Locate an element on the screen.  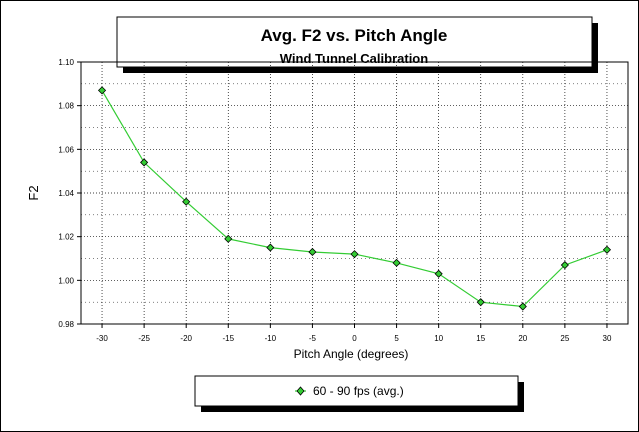
x-tick-label: -10 is located at coordinates (271, 338).